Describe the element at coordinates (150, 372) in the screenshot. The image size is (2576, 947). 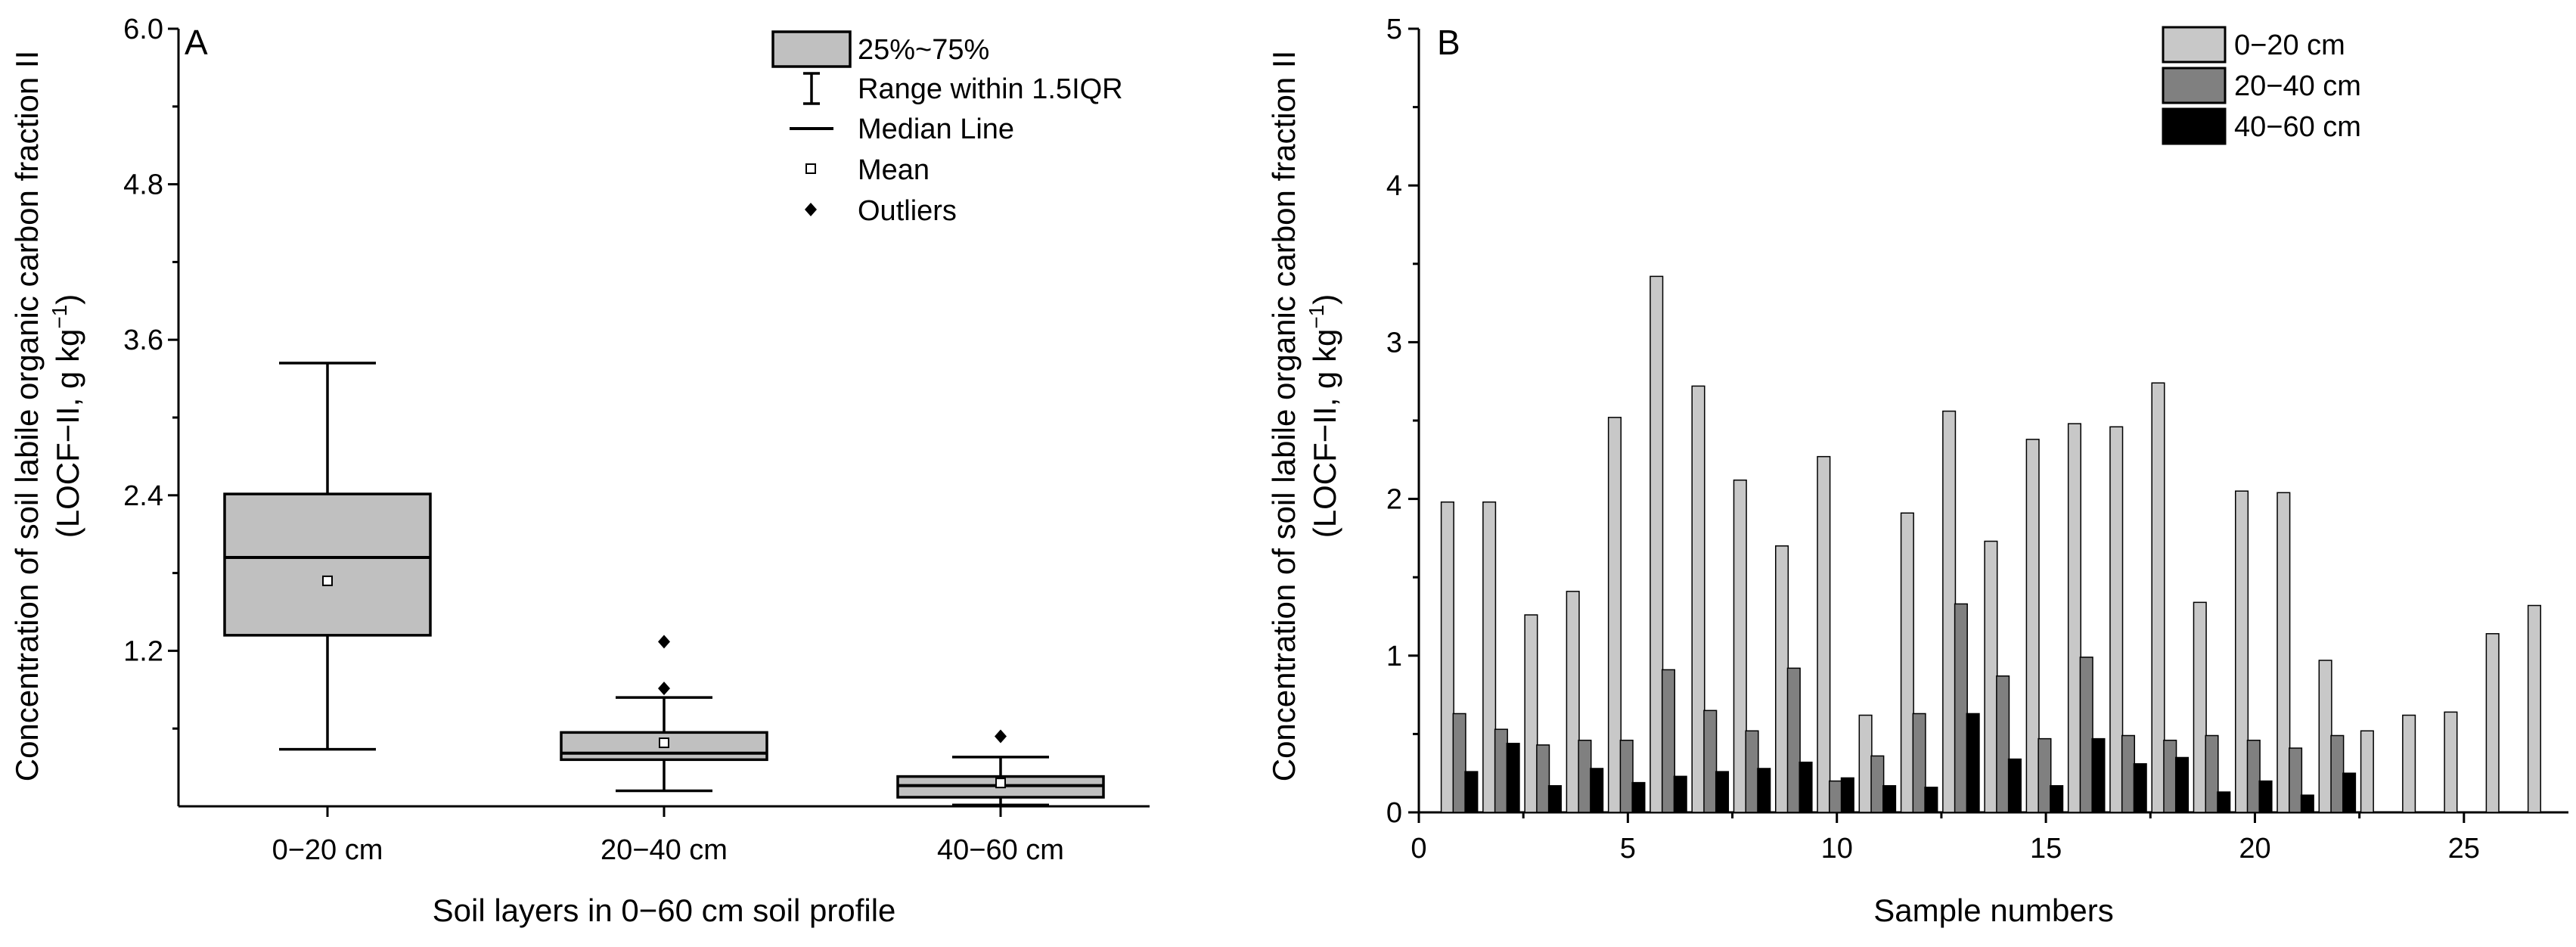
I see `panel-a-y-ticks: 1.2 2.4 3.6 4.8 6.0` at that location.